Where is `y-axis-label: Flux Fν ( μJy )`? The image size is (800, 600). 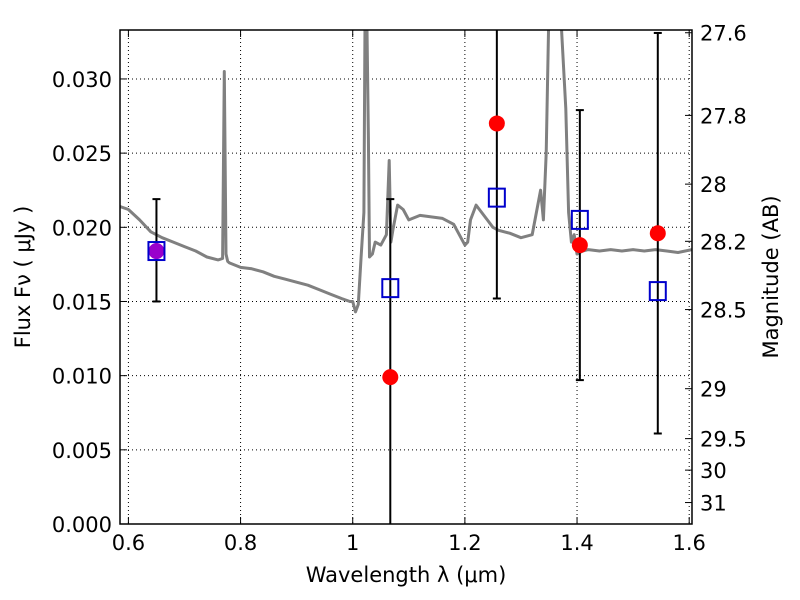 y-axis-label: Flux Fν ( μJy ) is located at coordinates (23, 277).